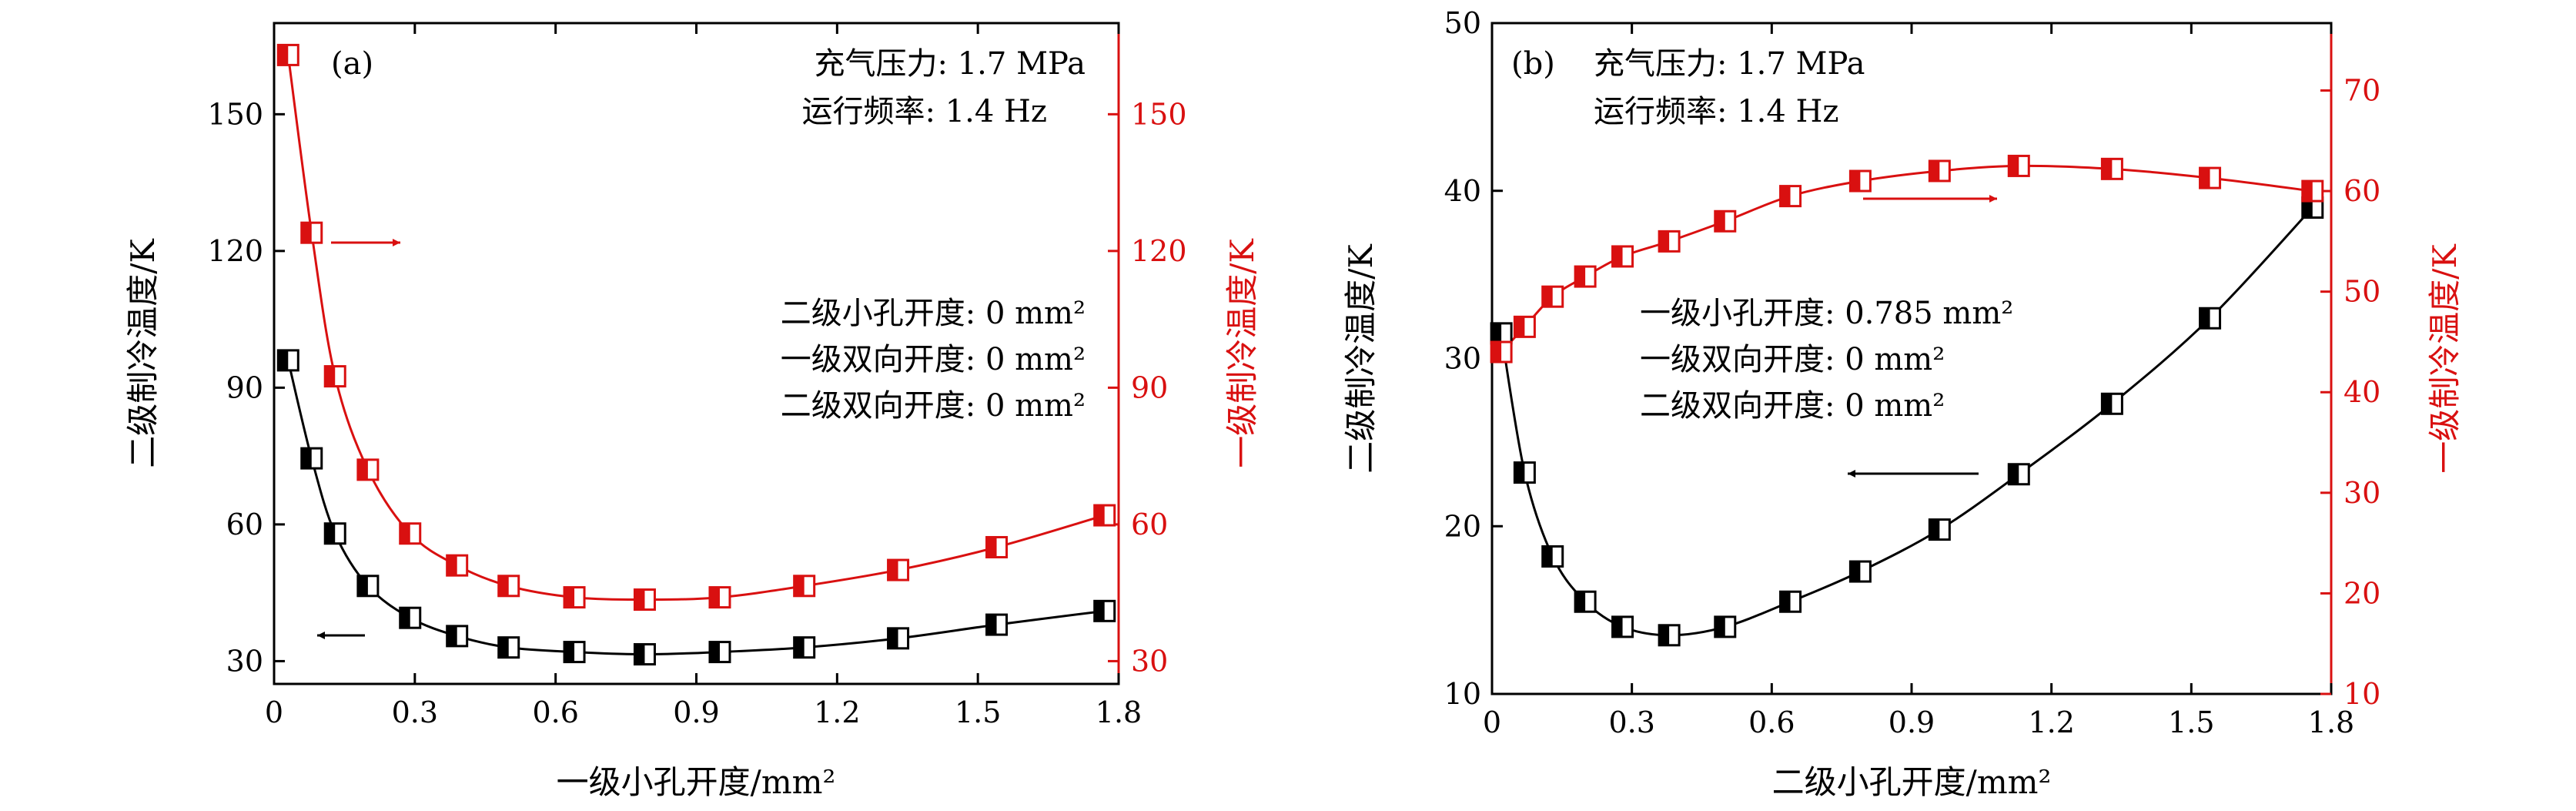 The height and width of the screenshot is (811, 2576). I want to click on right-tick-labels-a: 30 60 90 120 150, so click(1159, 387).